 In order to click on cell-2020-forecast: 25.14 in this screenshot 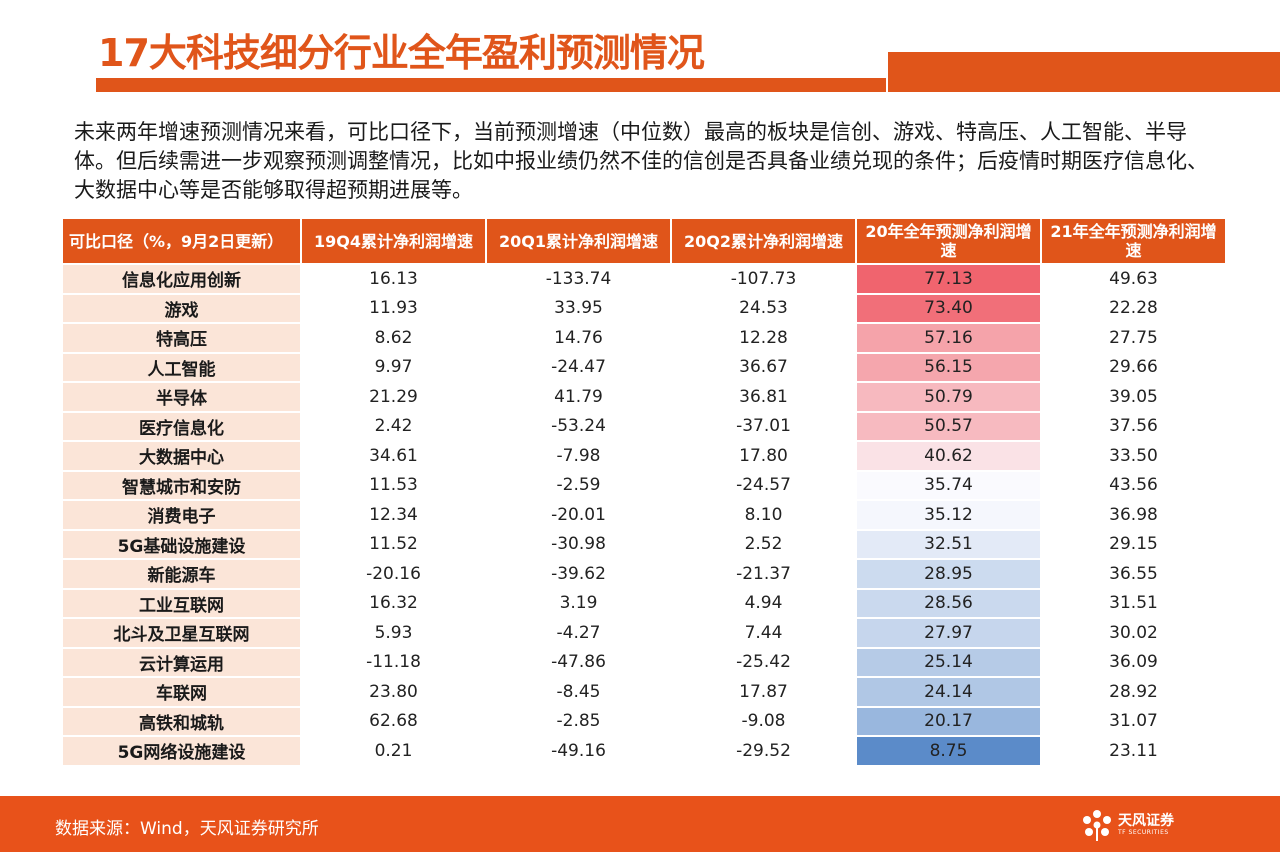, I will do `click(948, 662)`.